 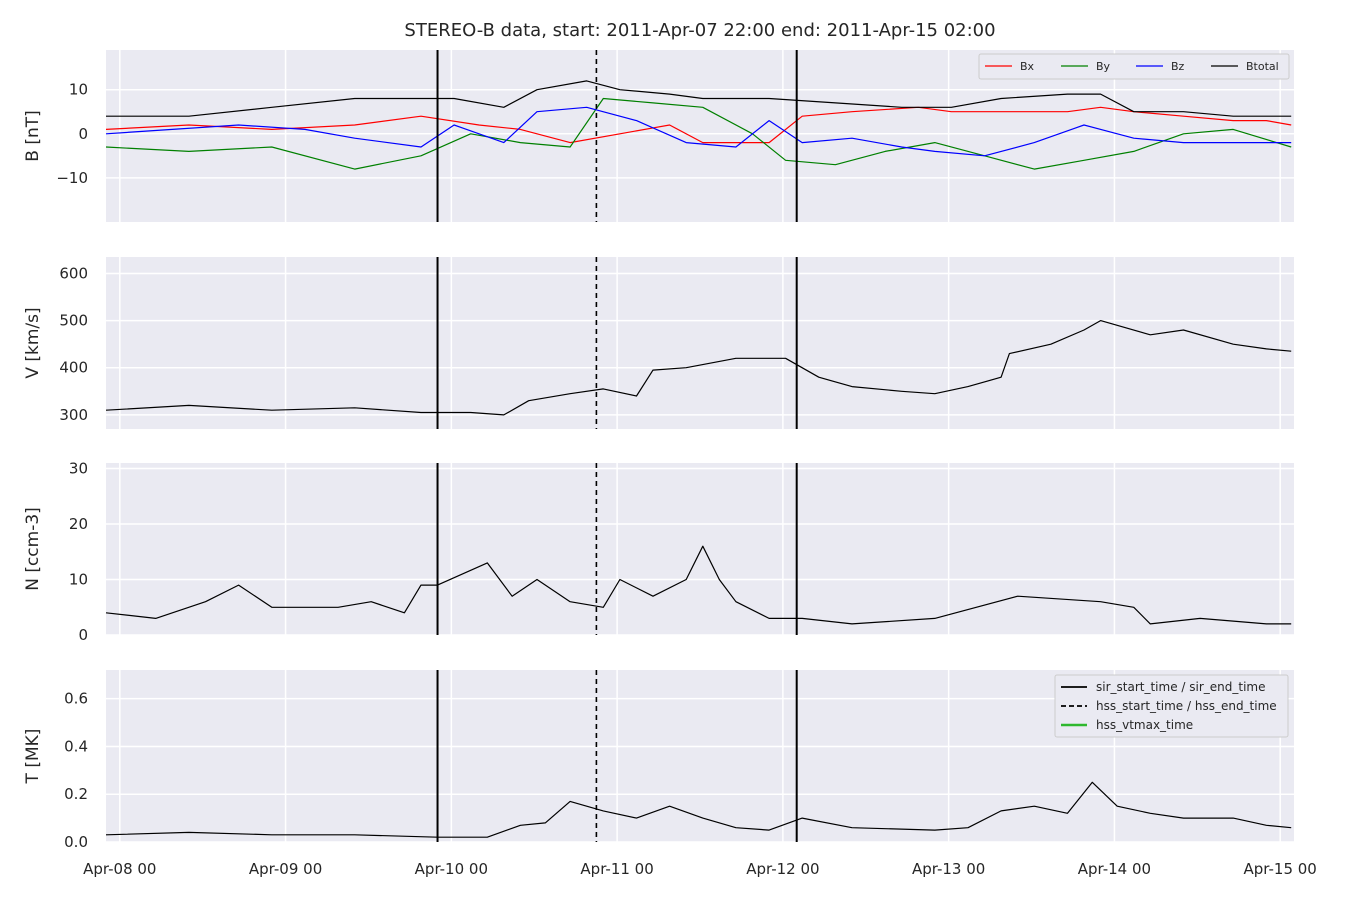 What do you see at coordinates (1114, 869) in the screenshot?
I see `x-tick-label: Apr-14 00` at bounding box center [1114, 869].